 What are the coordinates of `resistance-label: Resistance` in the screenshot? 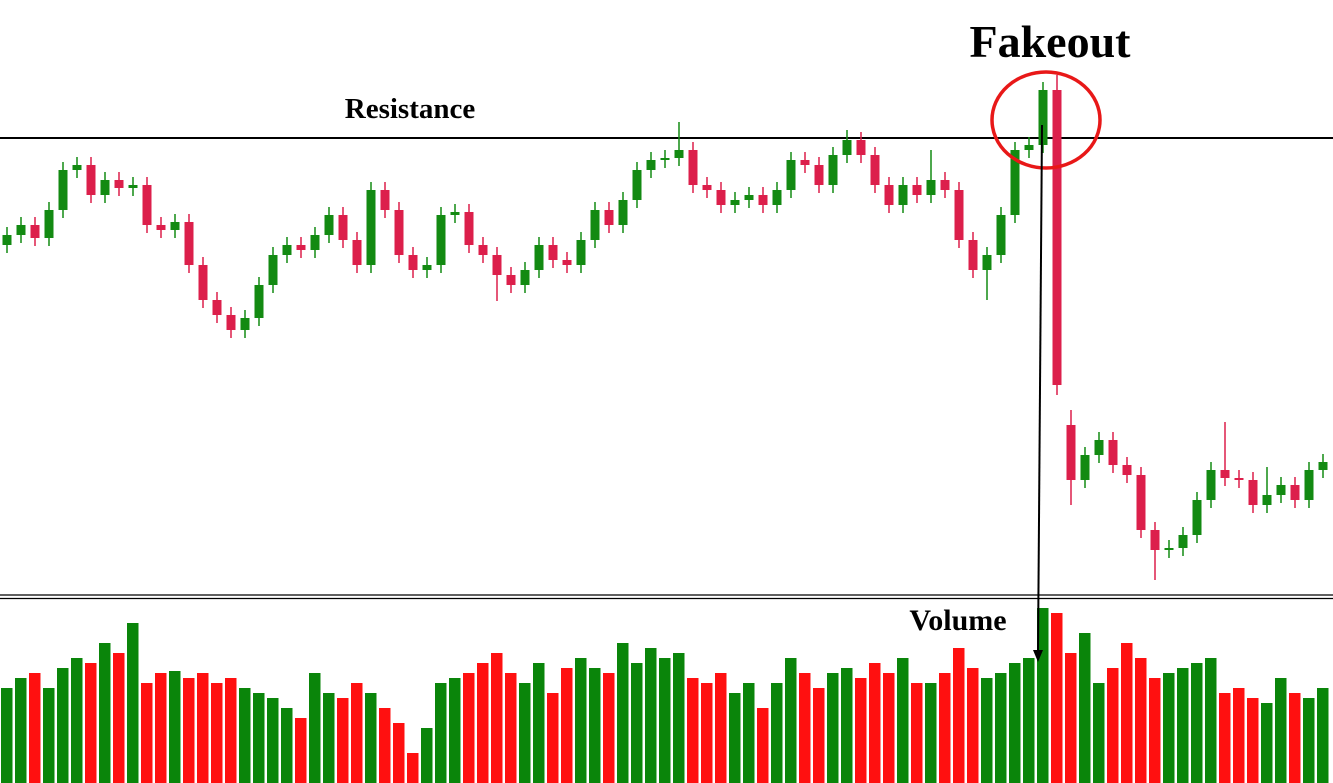 It's located at (410, 109).